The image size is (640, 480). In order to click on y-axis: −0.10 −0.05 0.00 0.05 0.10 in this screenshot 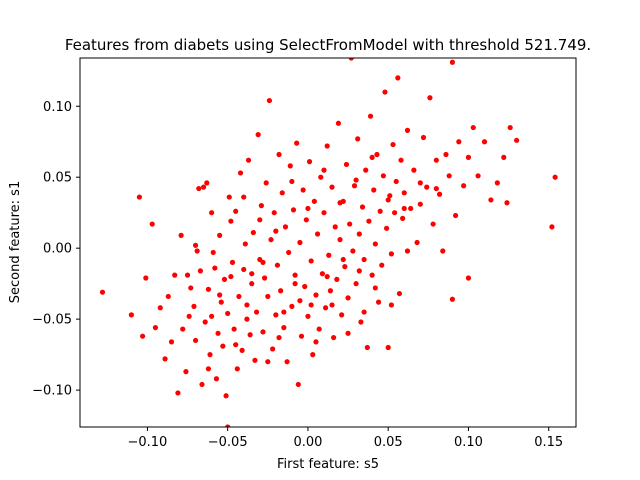, I will do `click(56, 249)`.